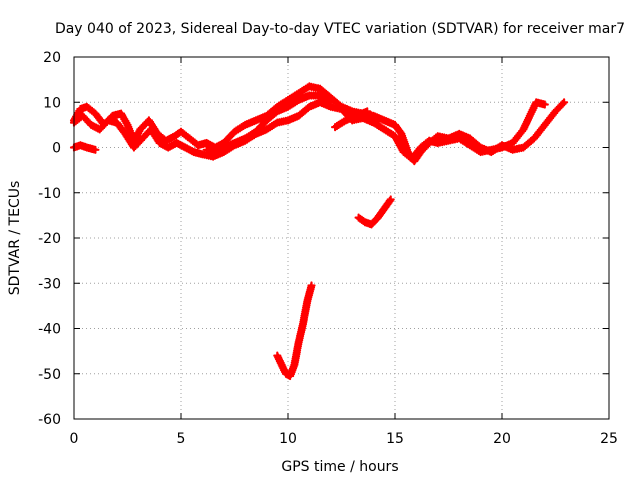  I want to click on y-tick-label: 10, so click(52, 103).